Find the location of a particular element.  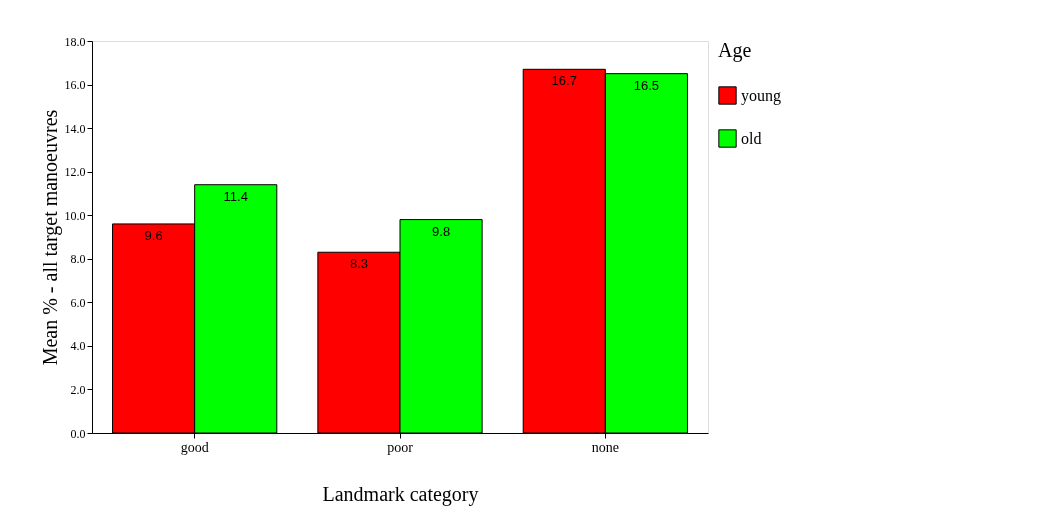

x-tick-label: none is located at coordinates (605, 447).